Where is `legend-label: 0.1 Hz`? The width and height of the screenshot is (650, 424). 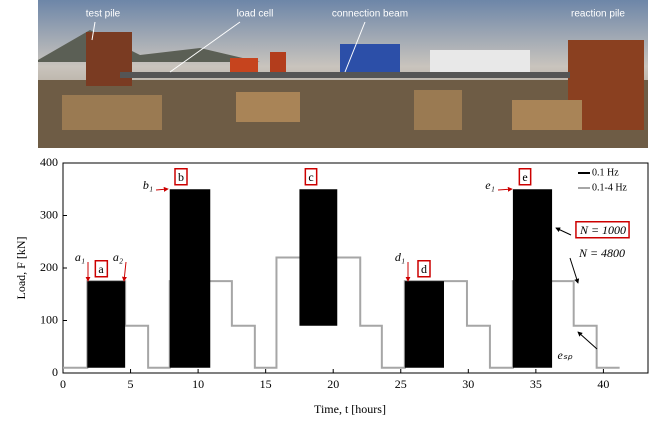
legend-label: 0.1 Hz is located at coordinates (605, 172).